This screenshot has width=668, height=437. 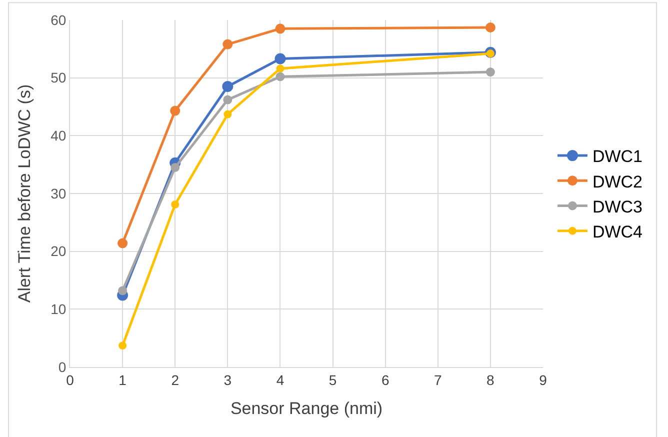 What do you see at coordinates (58, 309) in the screenshot?
I see `y-tick-label: 10` at bounding box center [58, 309].